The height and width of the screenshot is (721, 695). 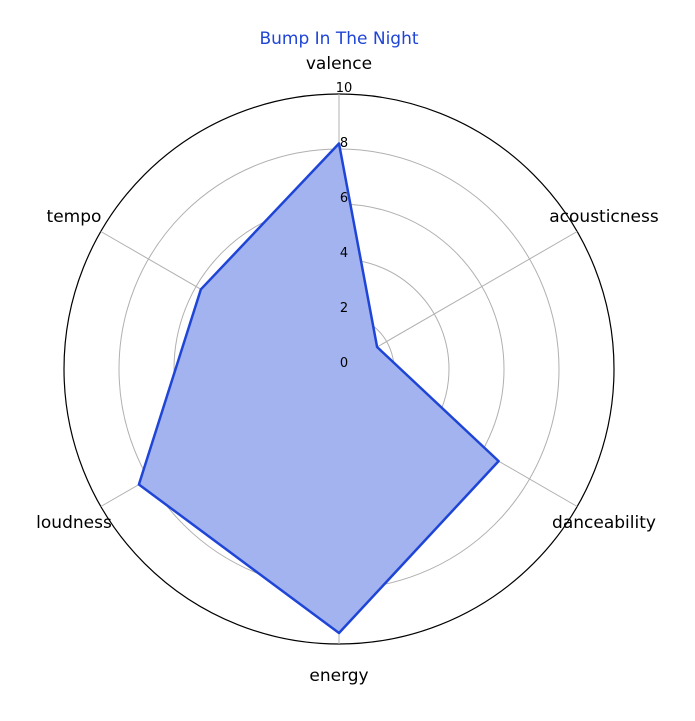 I want to click on radial-tick-label: 8, so click(x=344, y=143).